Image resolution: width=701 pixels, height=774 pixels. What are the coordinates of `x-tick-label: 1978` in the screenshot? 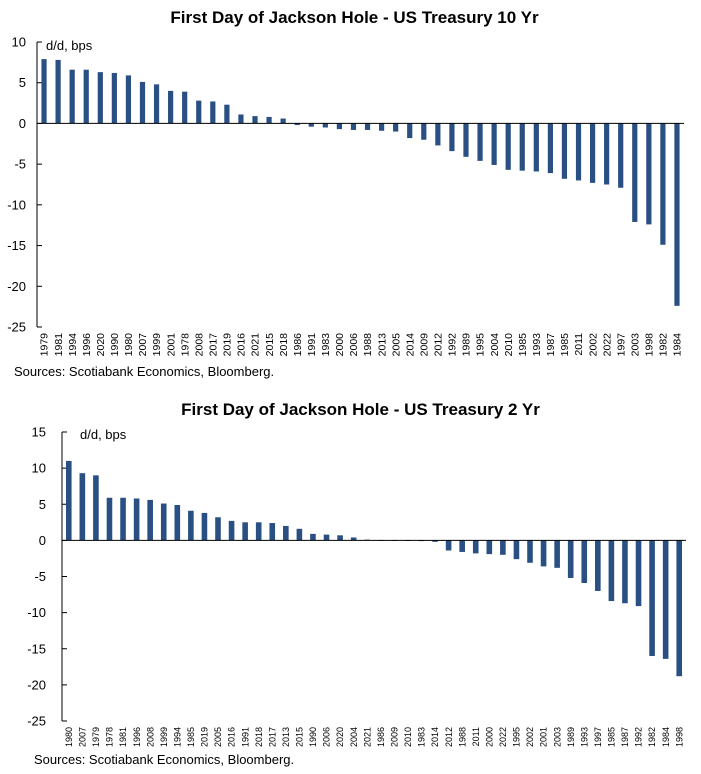 It's located at (185, 345).